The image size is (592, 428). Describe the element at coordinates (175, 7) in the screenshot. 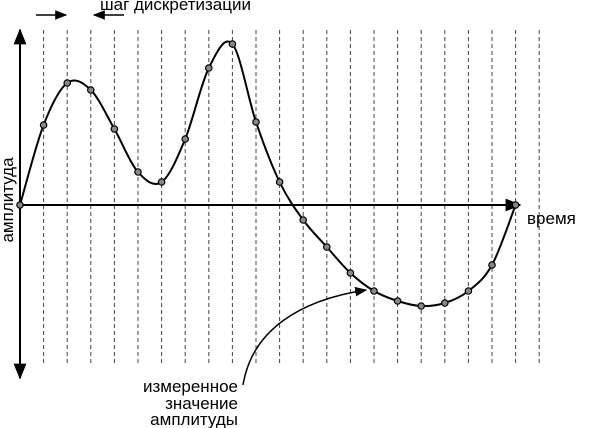

I see `step-label: шаг дискретизации` at that location.